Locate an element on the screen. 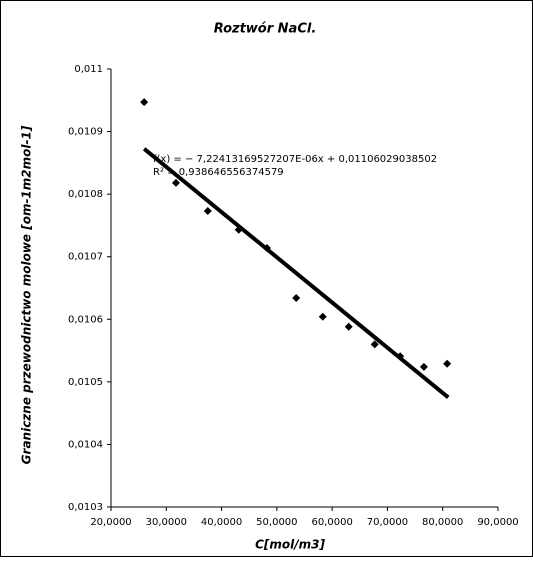 This screenshot has width=533, height=561. x-tick-label: 20,0000 is located at coordinates (110, 522).